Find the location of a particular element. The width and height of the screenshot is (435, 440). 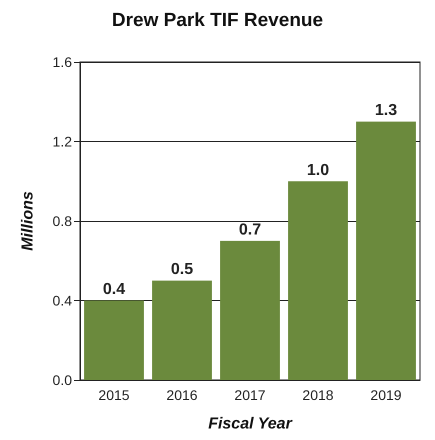

y-tick-label: 1.6 is located at coordinates (62, 62).